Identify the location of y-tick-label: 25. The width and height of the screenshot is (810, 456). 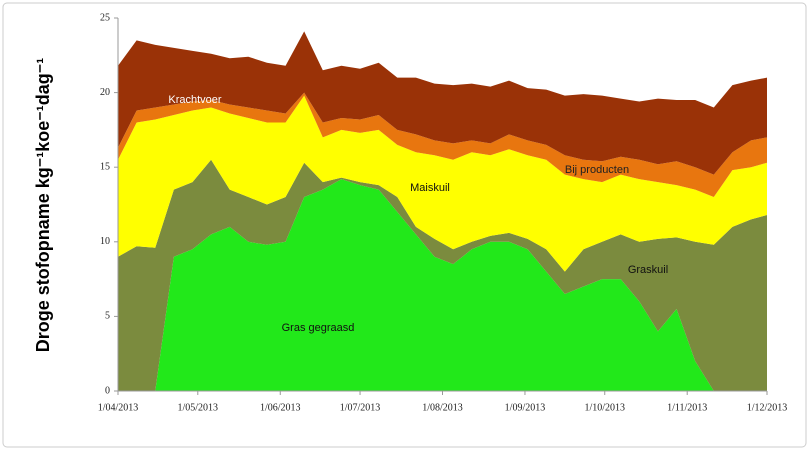
(105, 17).